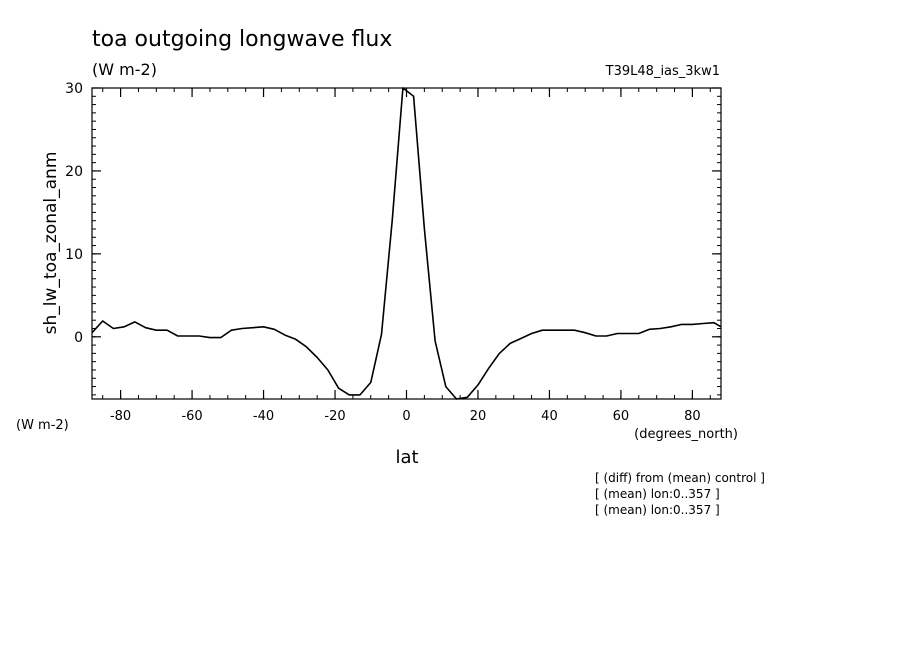 The image size is (904, 654). Describe the element at coordinates (657, 494) in the screenshot. I see `note-line-2: [ (mean) lon:0..357 ]` at that location.